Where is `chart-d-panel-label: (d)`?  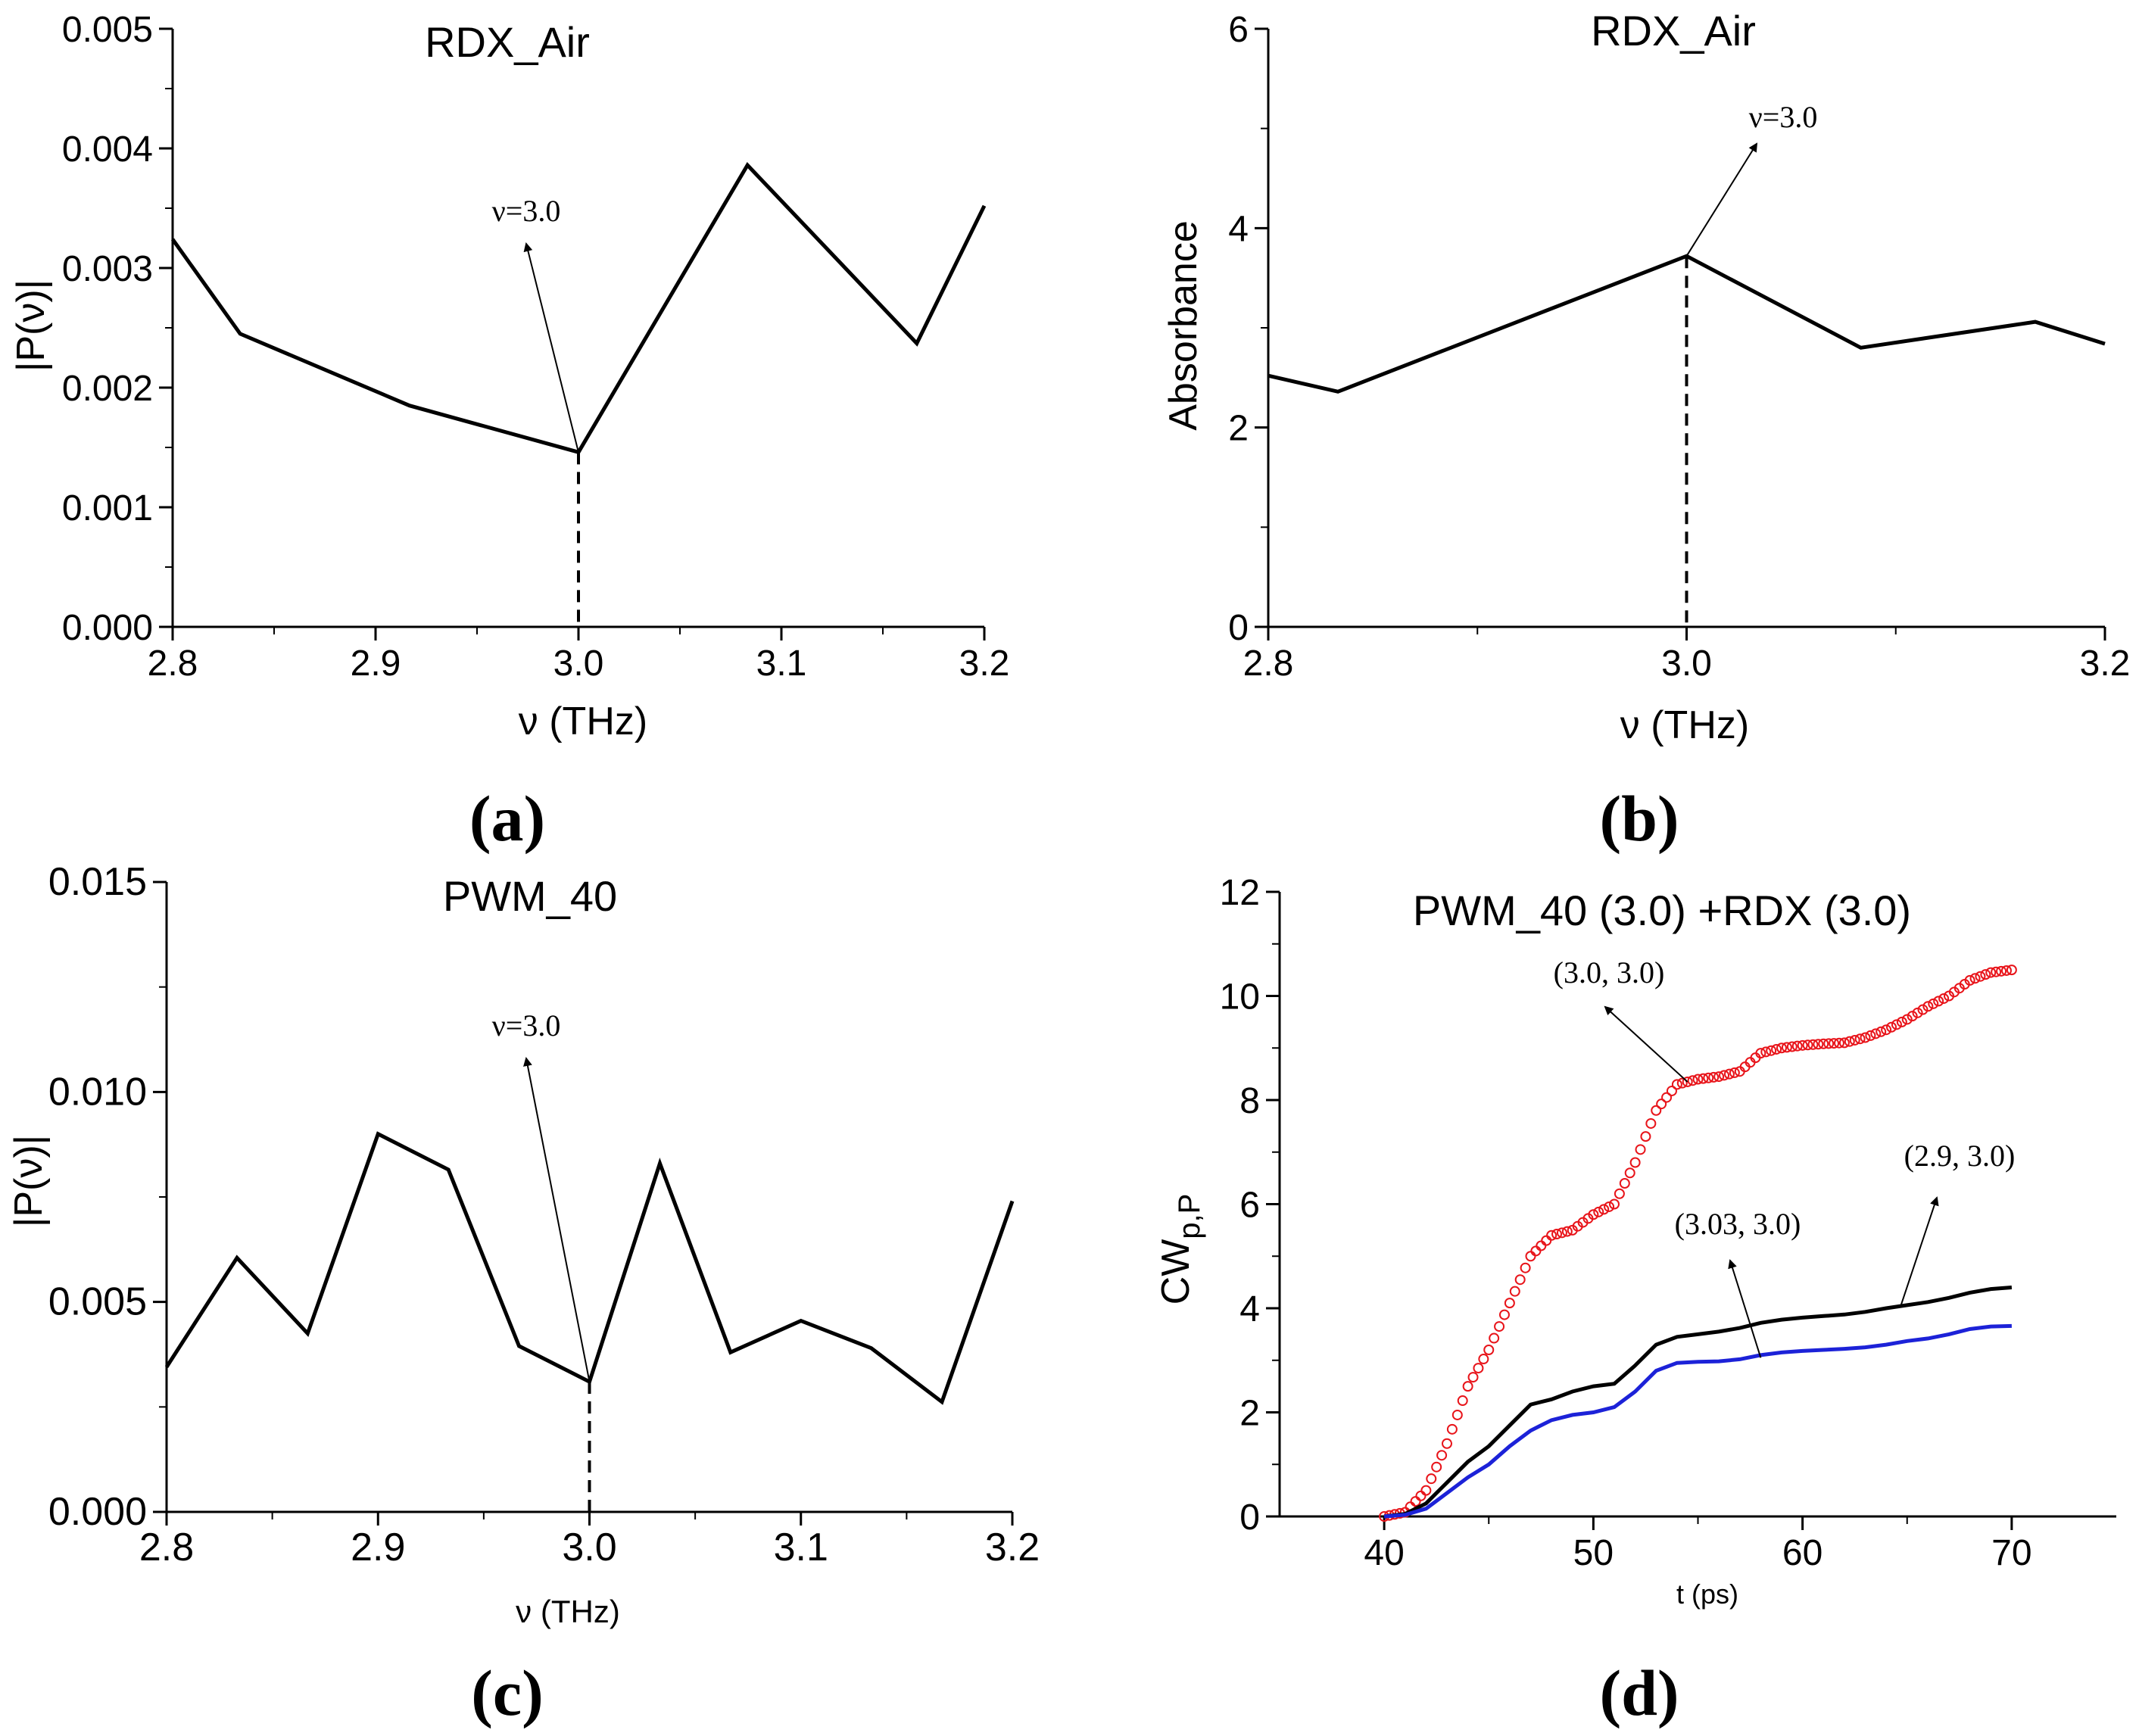 chart-d-panel-label: (d) is located at coordinates (1639, 1693).